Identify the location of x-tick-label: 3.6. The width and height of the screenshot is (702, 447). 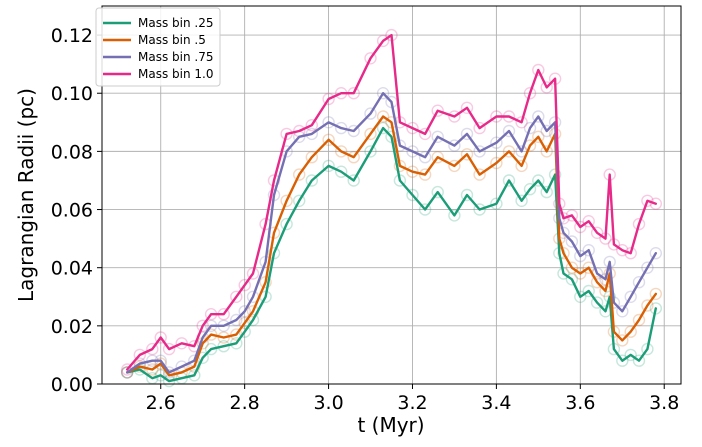
(580, 403).